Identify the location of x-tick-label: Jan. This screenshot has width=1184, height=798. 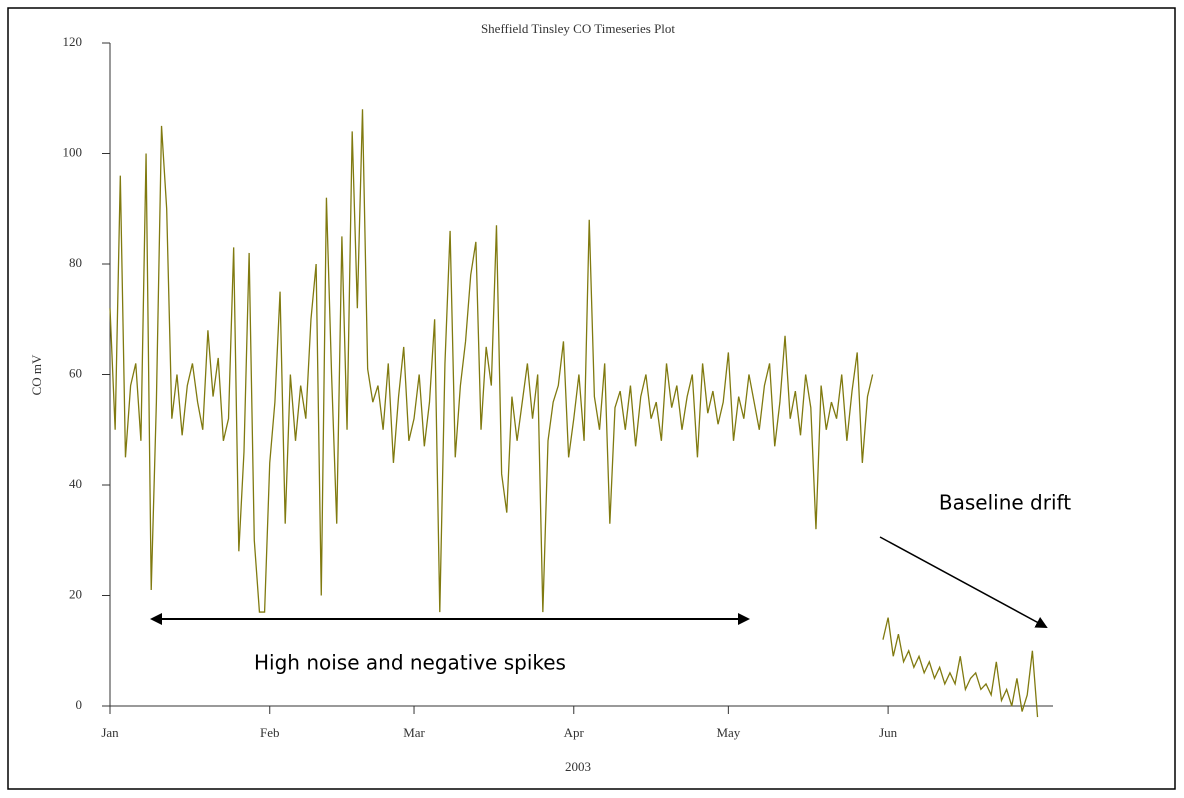
(110, 732).